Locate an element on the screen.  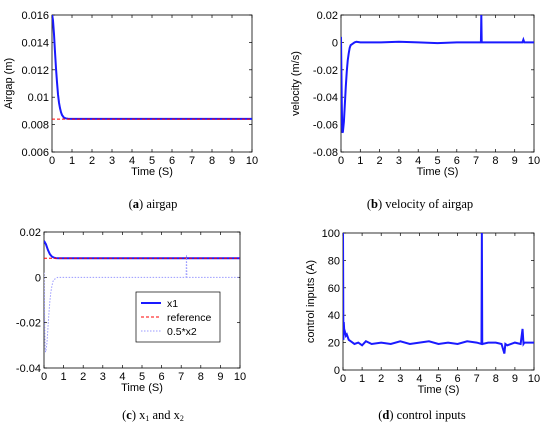
caption-a-text: airgap is located at coordinates (161, 204).